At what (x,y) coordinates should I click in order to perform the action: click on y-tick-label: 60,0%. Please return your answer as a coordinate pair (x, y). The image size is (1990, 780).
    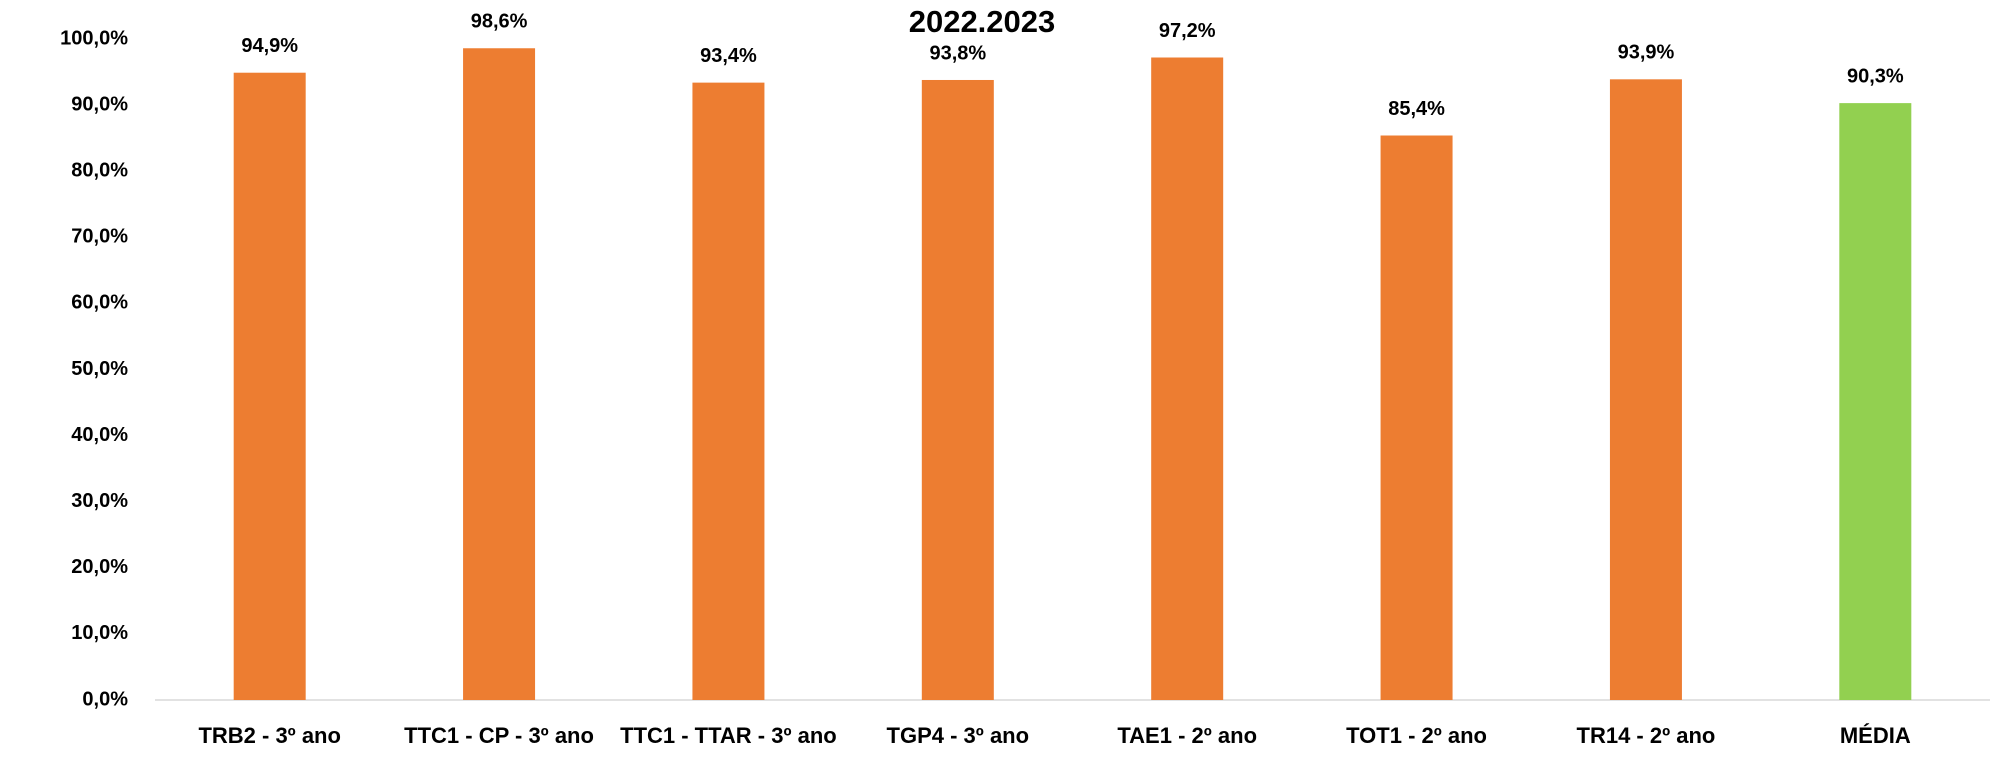
    Looking at the image, I should click on (99, 303).